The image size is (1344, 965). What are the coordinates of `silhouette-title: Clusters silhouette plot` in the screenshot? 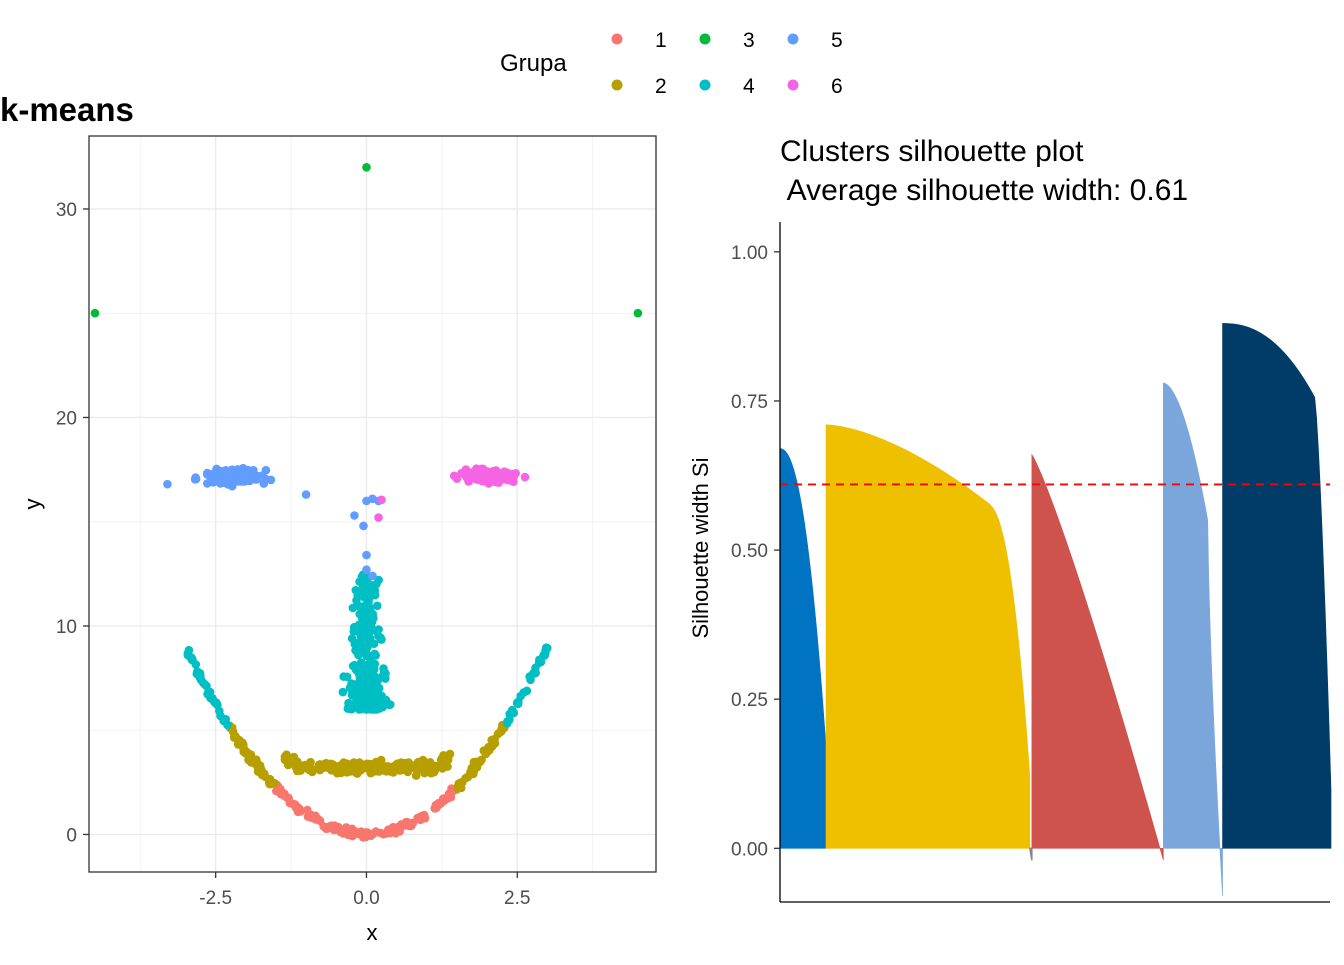 It's located at (932, 151).